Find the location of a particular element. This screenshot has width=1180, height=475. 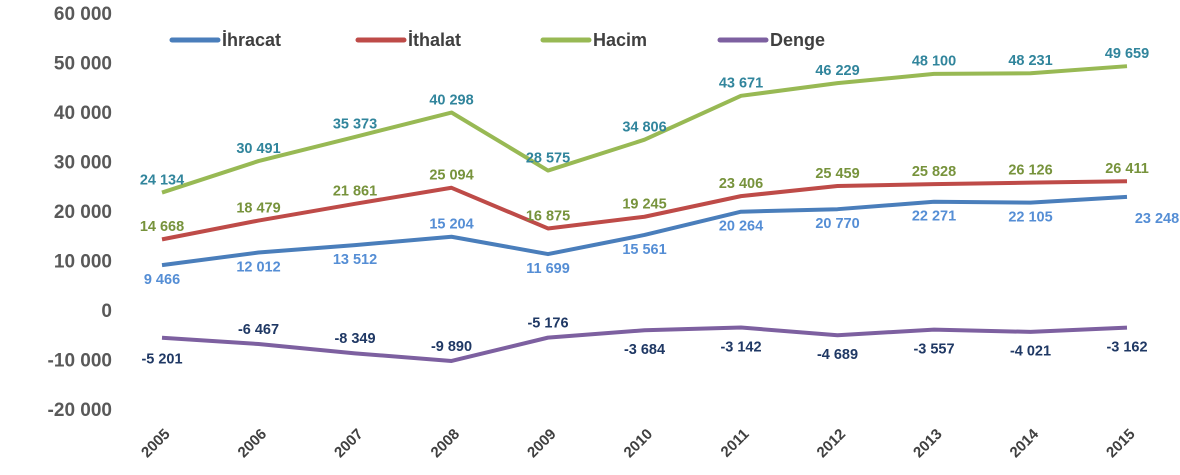

data-label: 46 229 is located at coordinates (837, 71).